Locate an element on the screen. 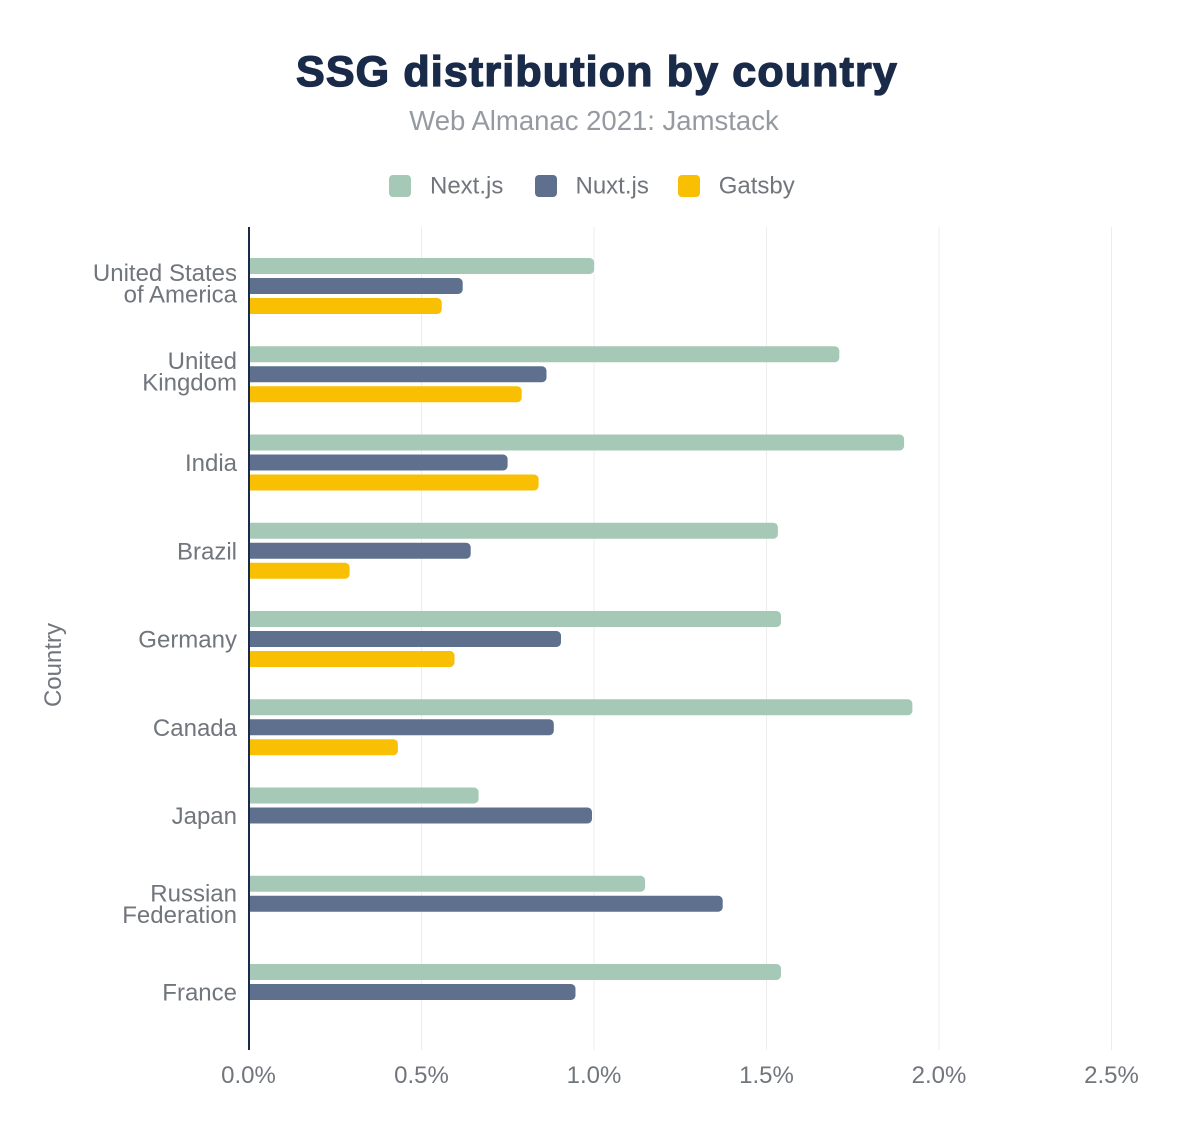  svg-text: Brazil is located at coordinates (207, 551).